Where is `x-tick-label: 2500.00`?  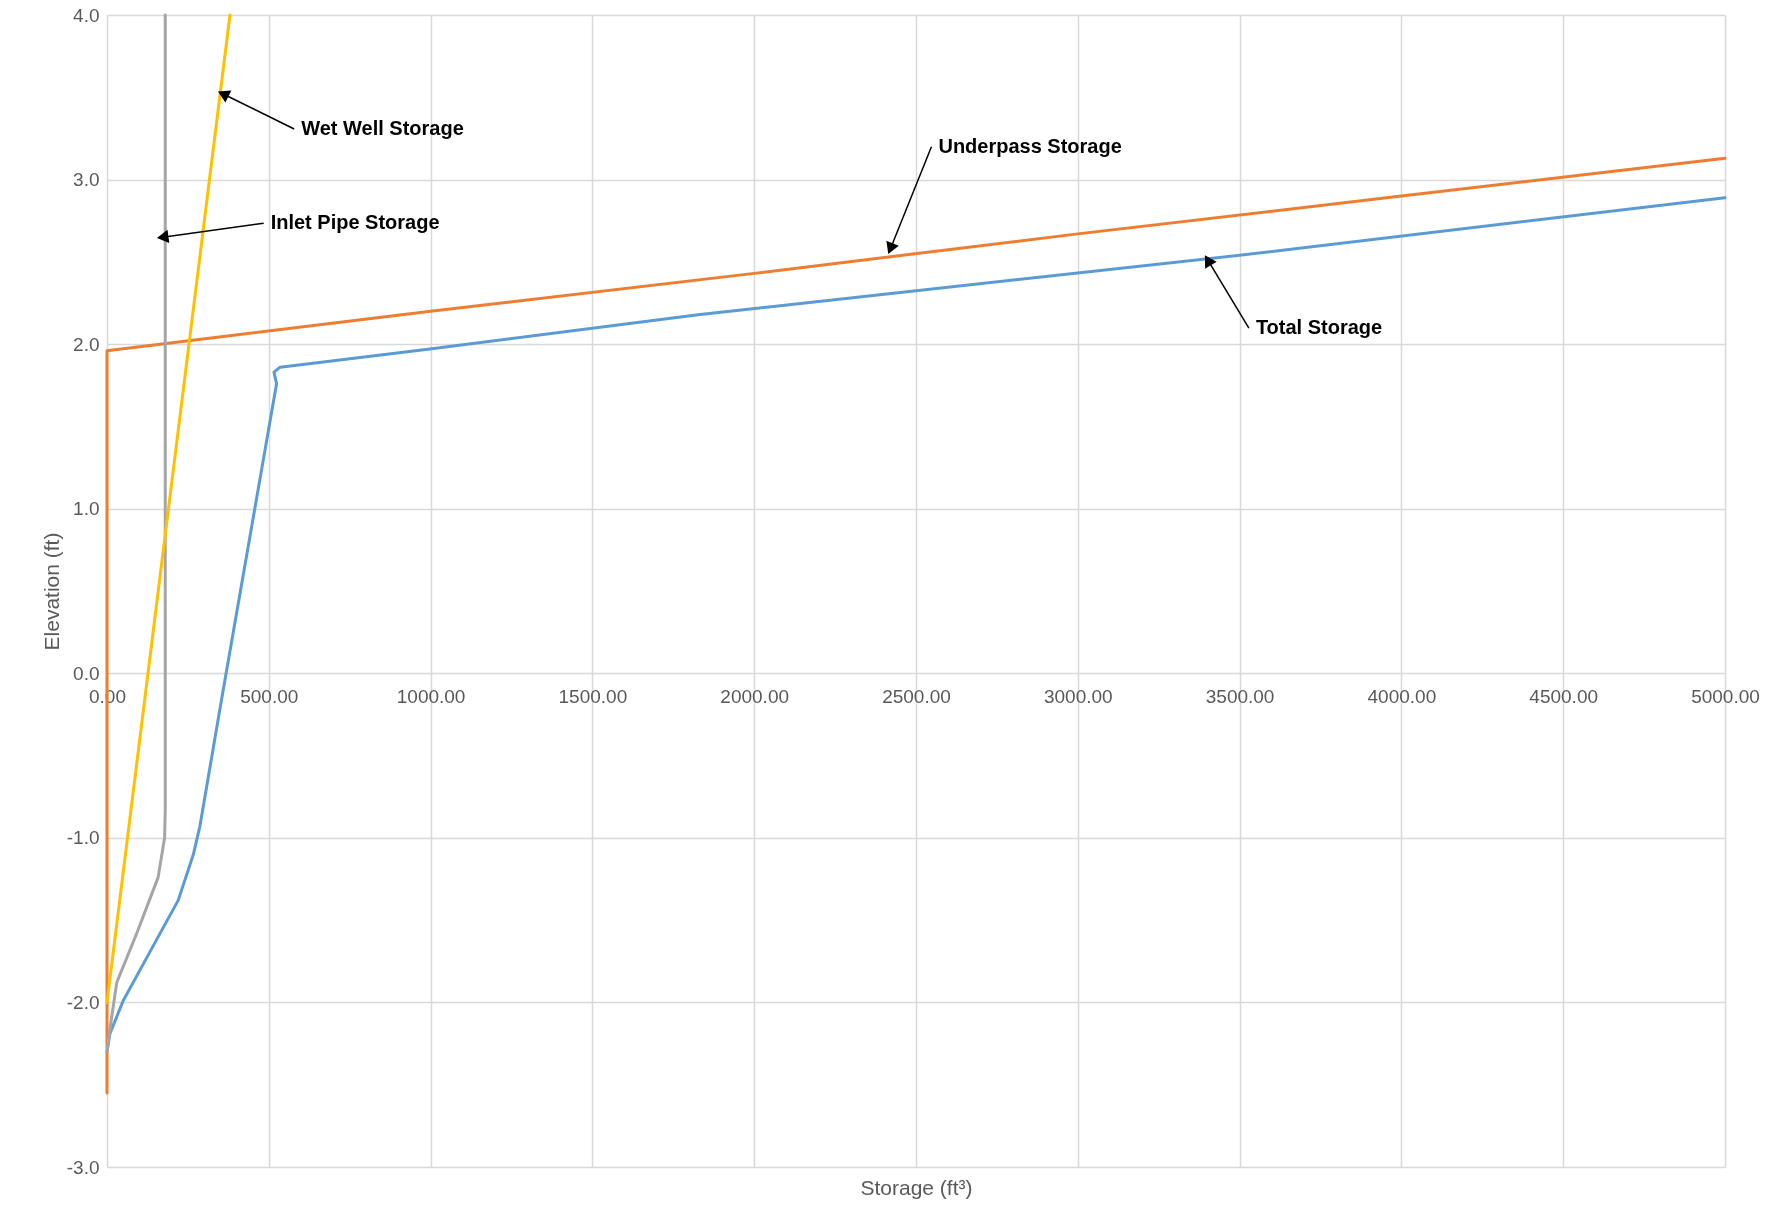 x-tick-label: 2500.00 is located at coordinates (916, 696).